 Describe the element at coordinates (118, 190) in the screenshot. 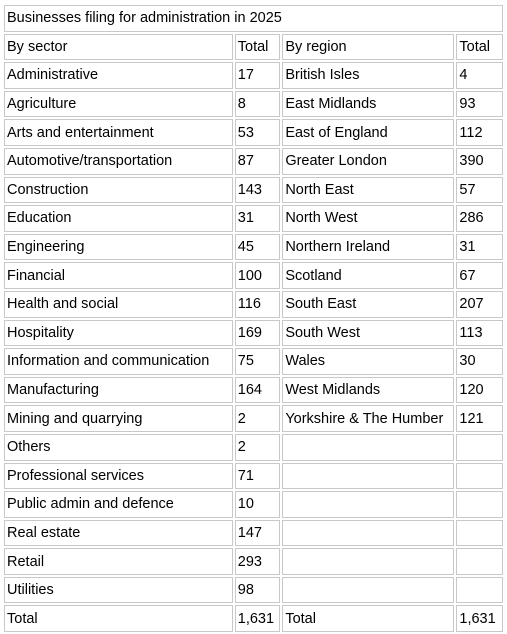

I see `sector-cell: Construction` at that location.